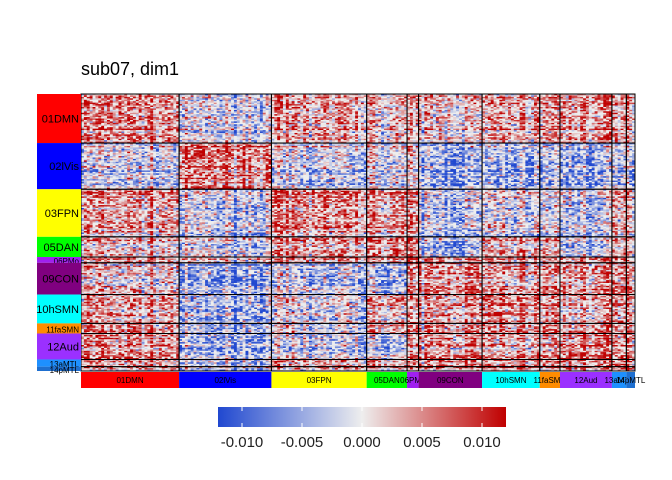  What do you see at coordinates (130, 69) in the screenshot?
I see `chart-title: sub07, dim1` at bounding box center [130, 69].